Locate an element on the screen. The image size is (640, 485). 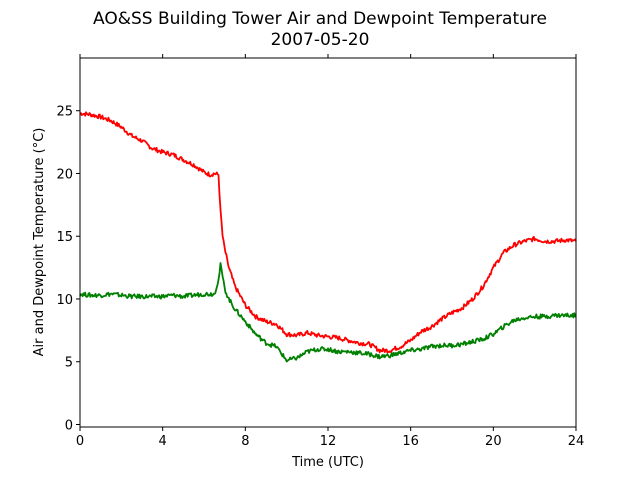
y-tick-label: 25 is located at coordinates (64, 112).